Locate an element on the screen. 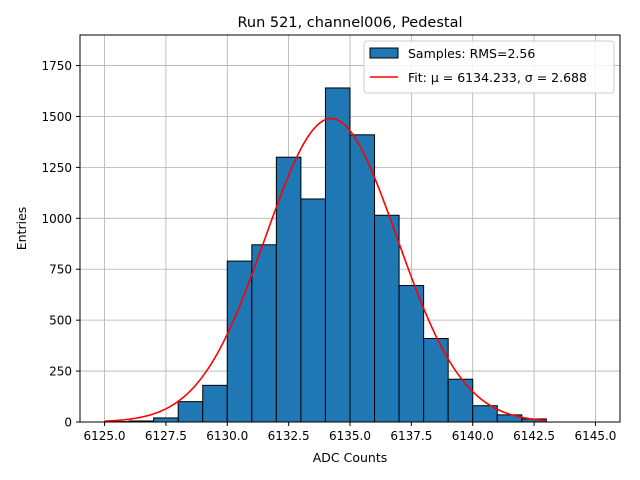  legend-box is located at coordinates (489, 67).